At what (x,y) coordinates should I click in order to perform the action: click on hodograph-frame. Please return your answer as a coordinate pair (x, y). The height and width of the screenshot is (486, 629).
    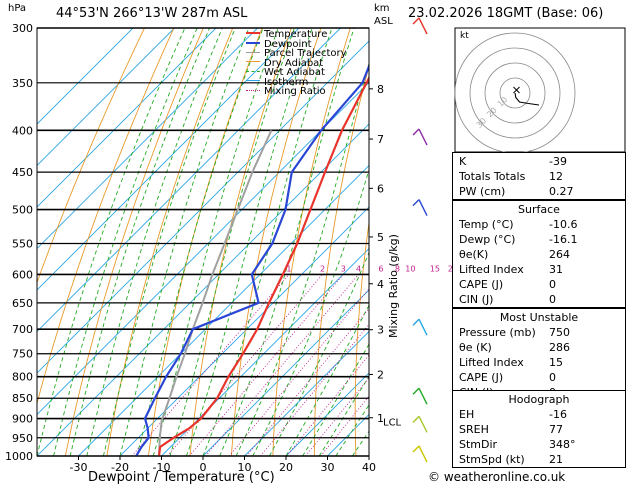
    Looking at the image, I should click on (540, 90).